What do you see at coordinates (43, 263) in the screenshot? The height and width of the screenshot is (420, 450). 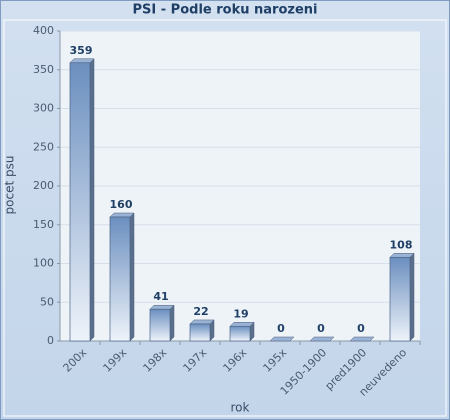 I see `y-tick-label: 100` at bounding box center [43, 263].